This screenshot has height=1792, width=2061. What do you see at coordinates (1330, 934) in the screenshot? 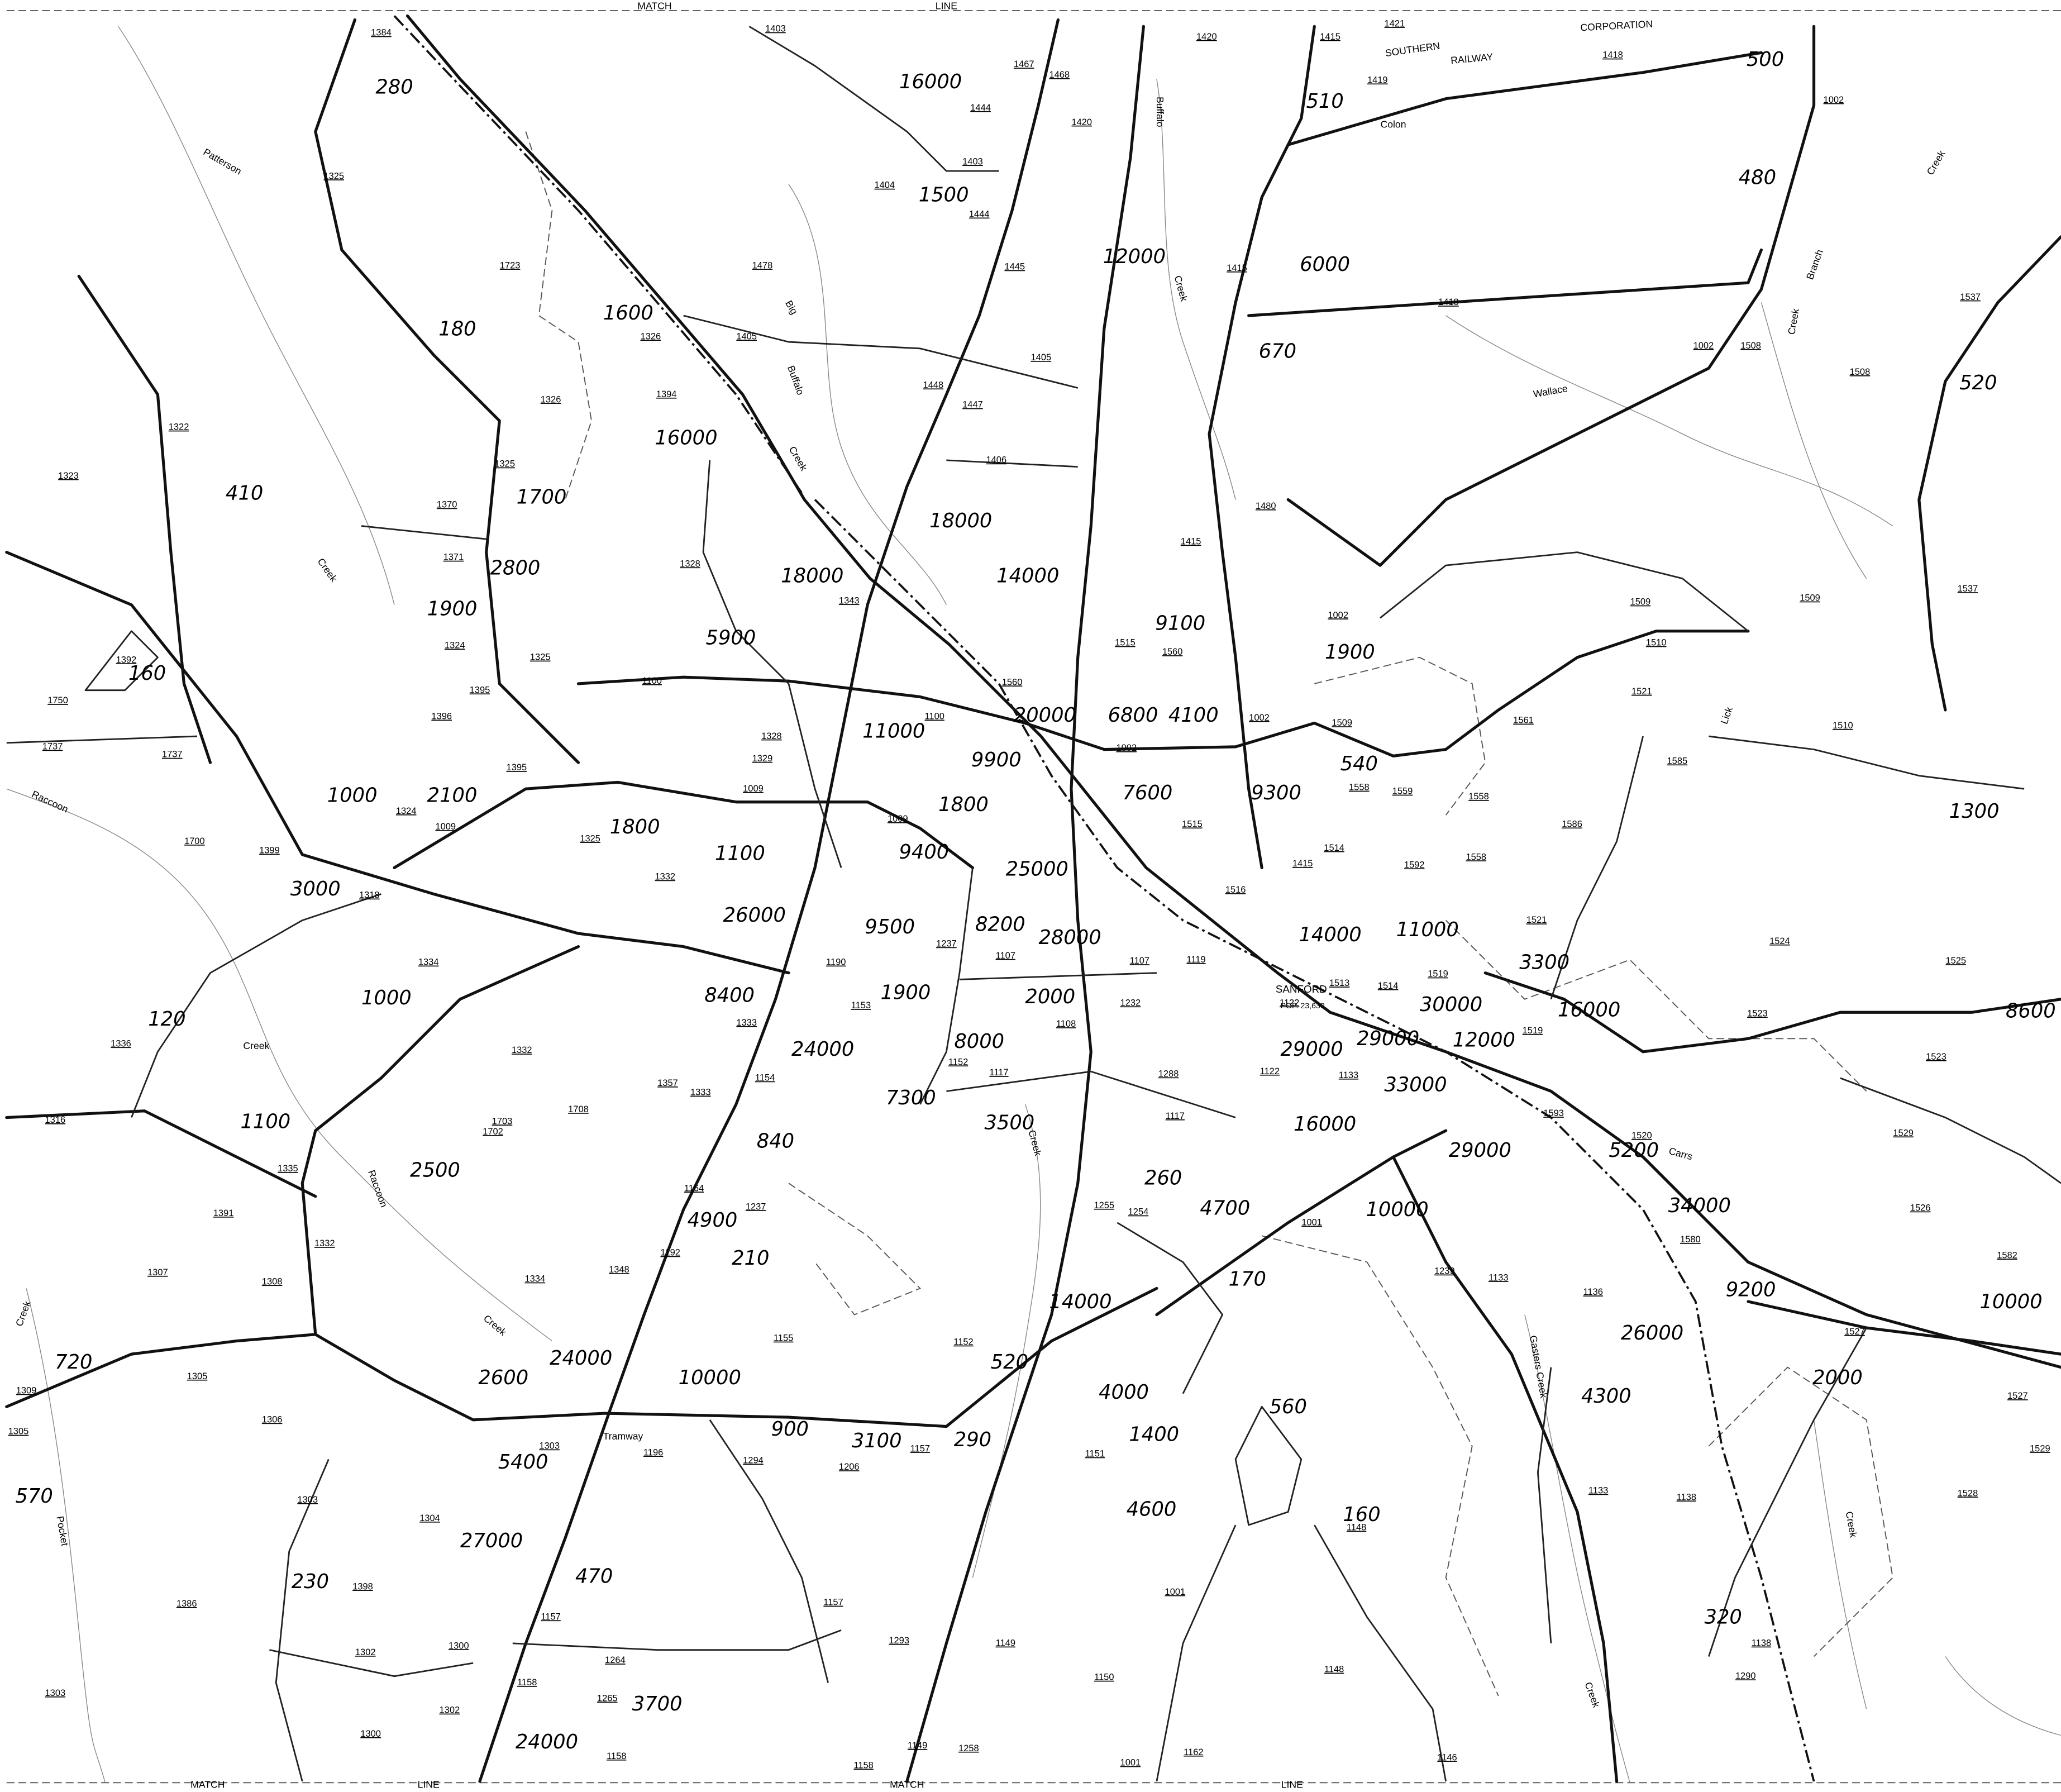
I see `traffic-count: 14000` at bounding box center [1330, 934].